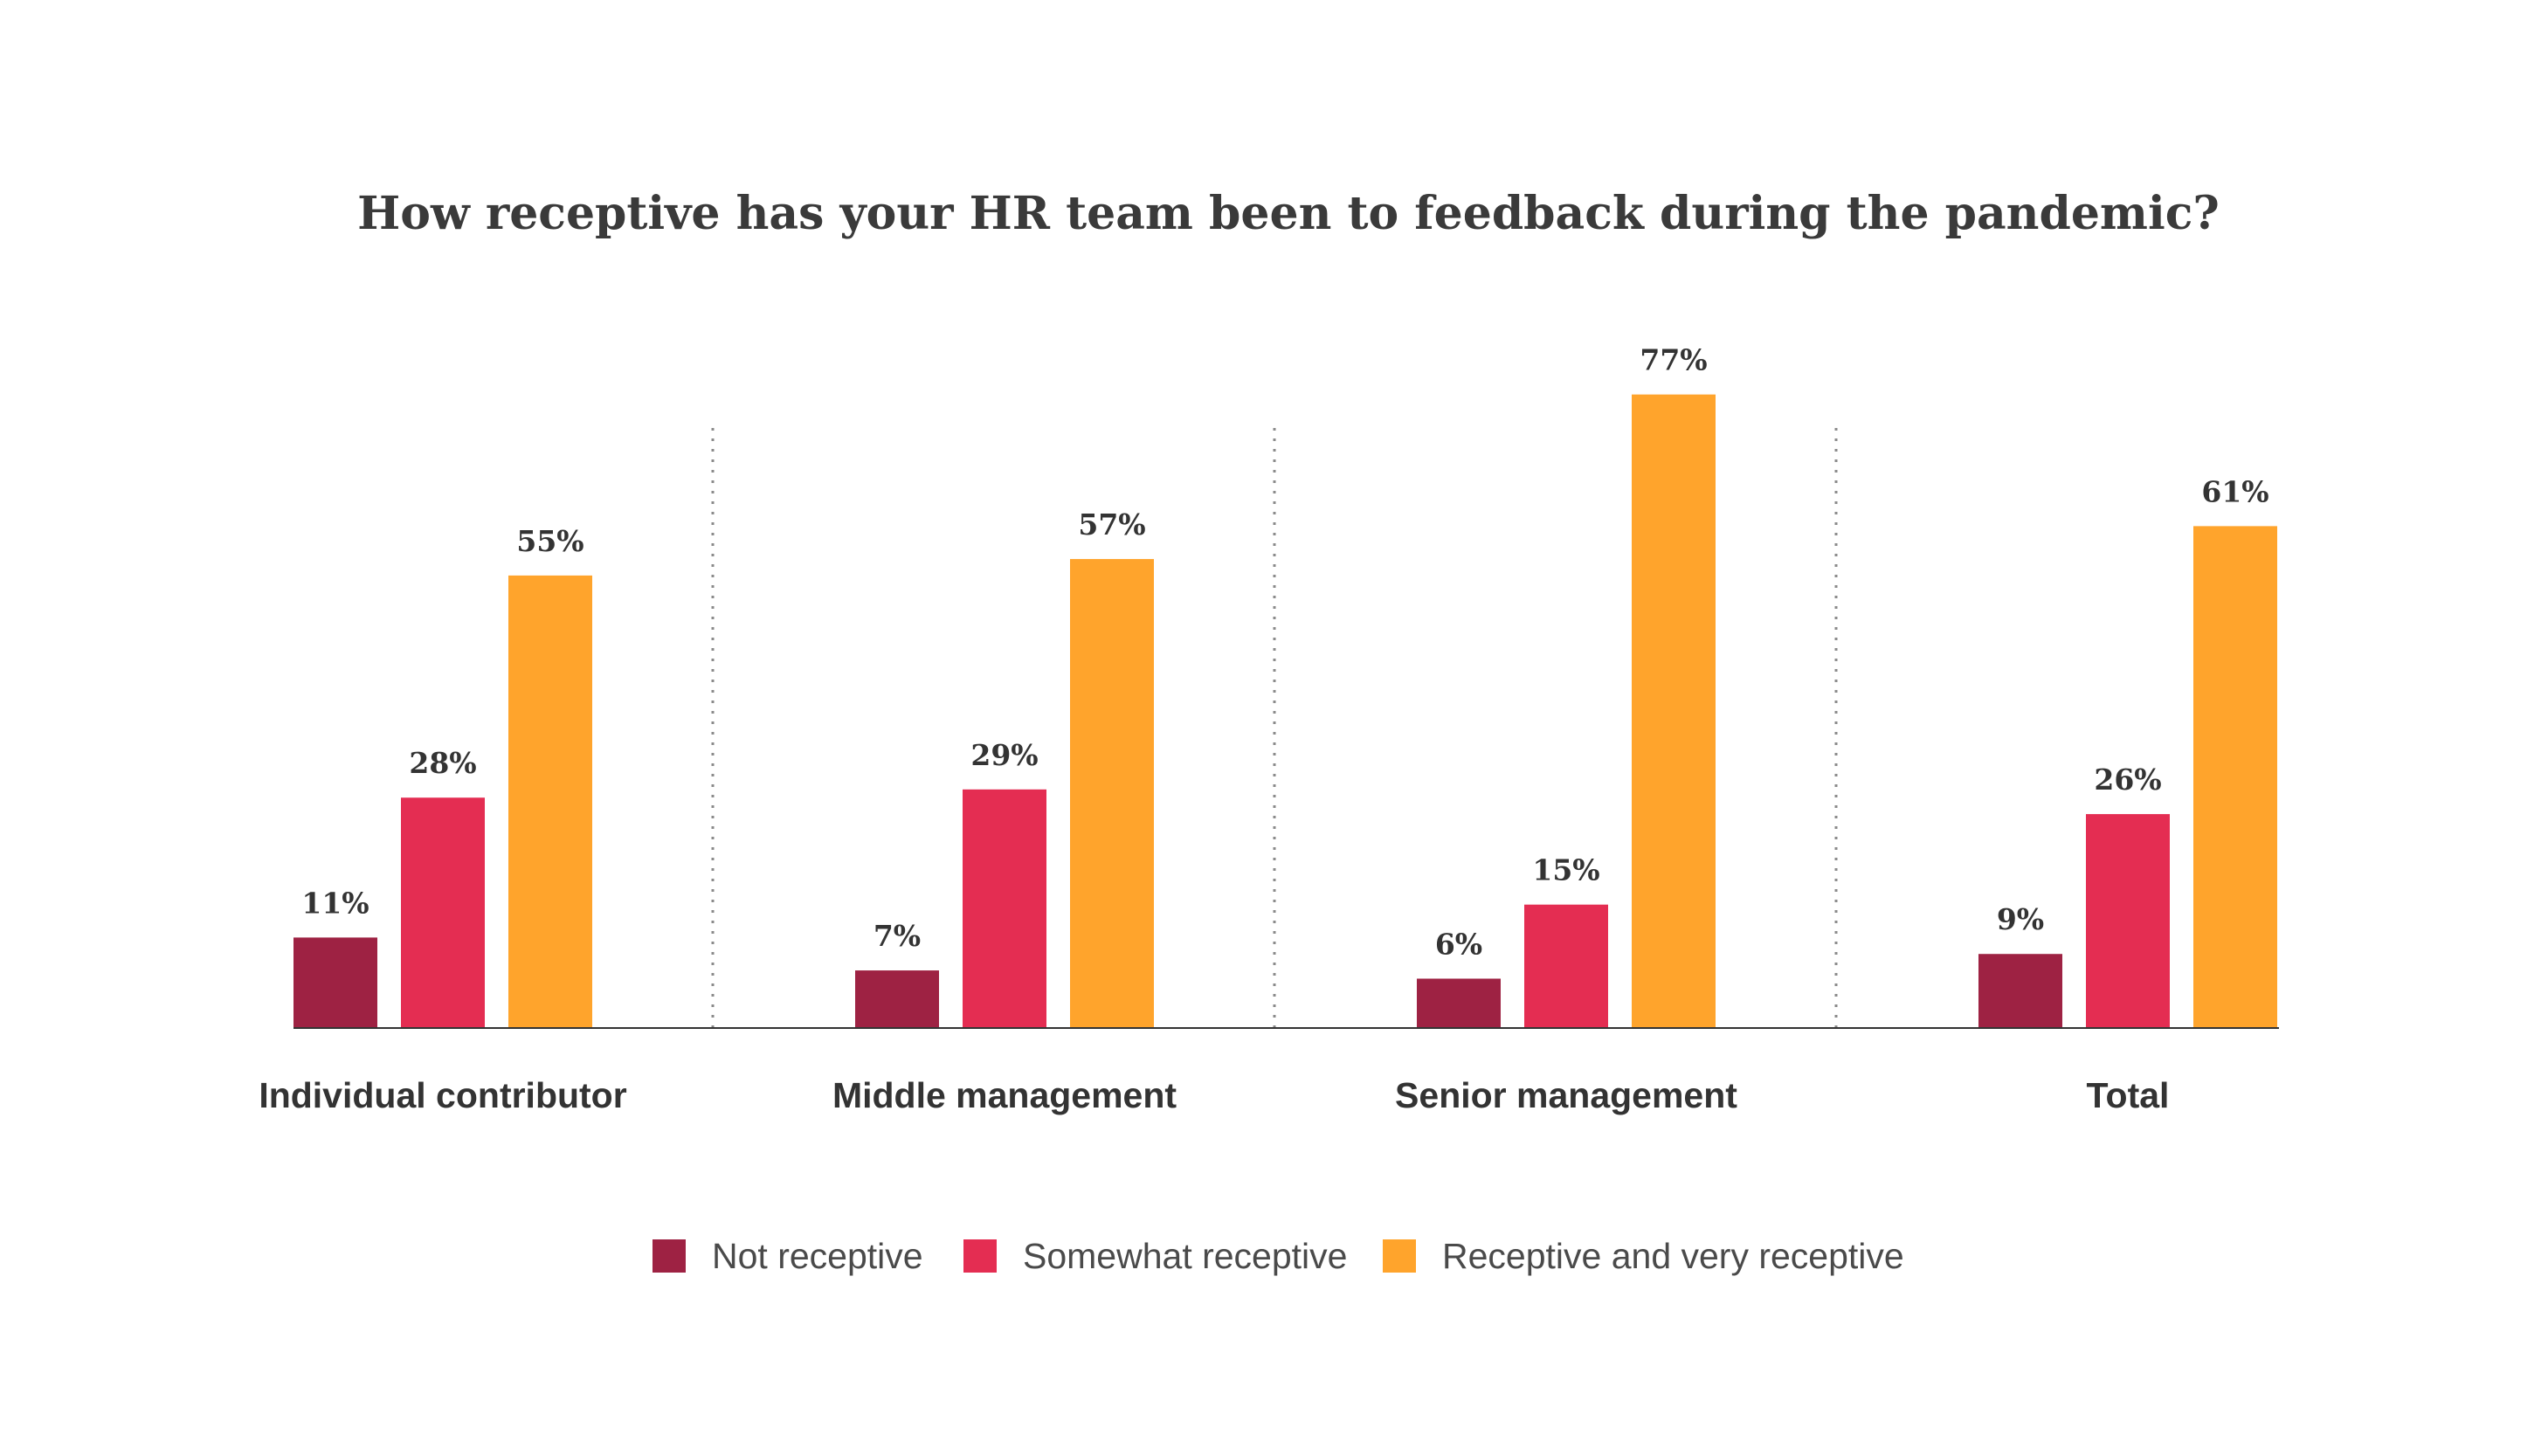 The height and width of the screenshot is (1456, 2548). I want to click on category-label: Middle management, so click(1005, 1095).